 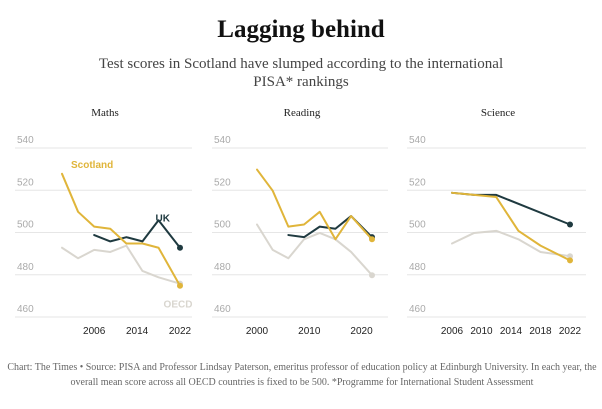 I want to click on chart-title: Lagging behind, so click(x=301, y=29).